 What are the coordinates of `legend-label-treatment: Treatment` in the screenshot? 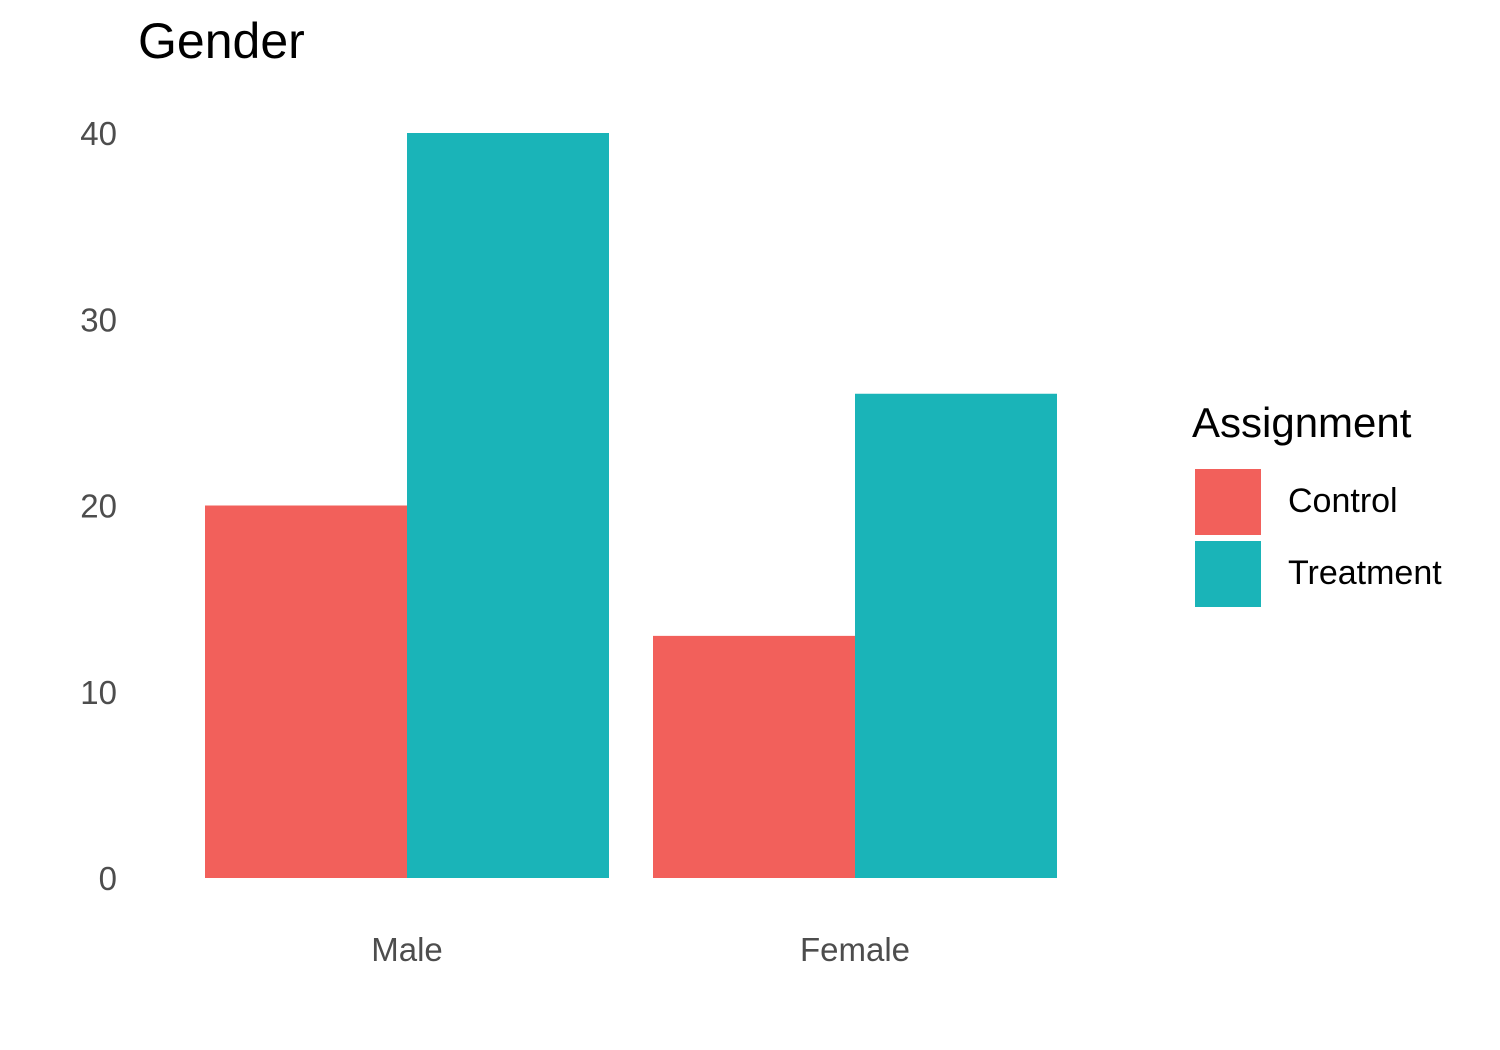 It's located at (1365, 573).